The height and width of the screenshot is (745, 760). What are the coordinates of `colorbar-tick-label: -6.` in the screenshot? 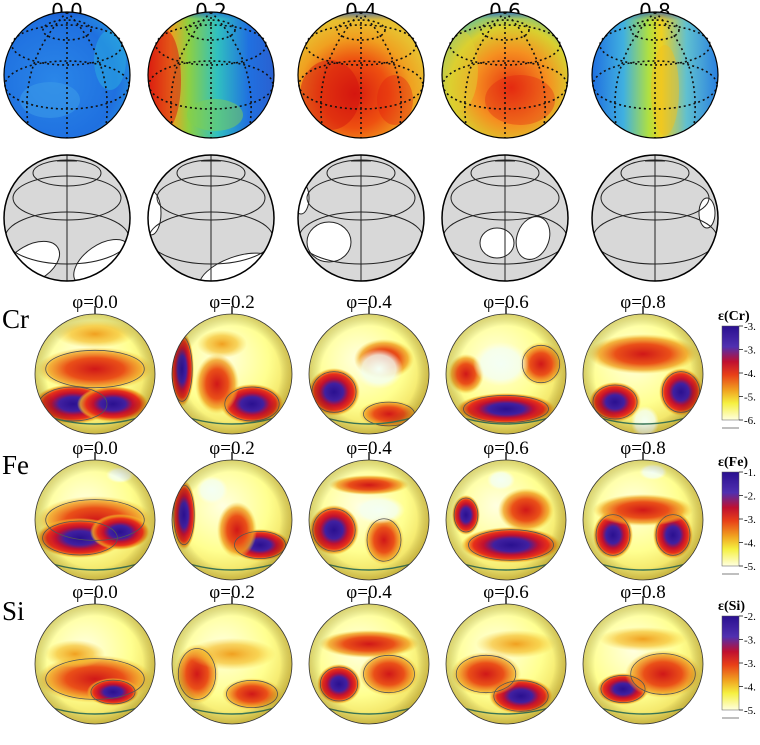 It's located at (750, 421).